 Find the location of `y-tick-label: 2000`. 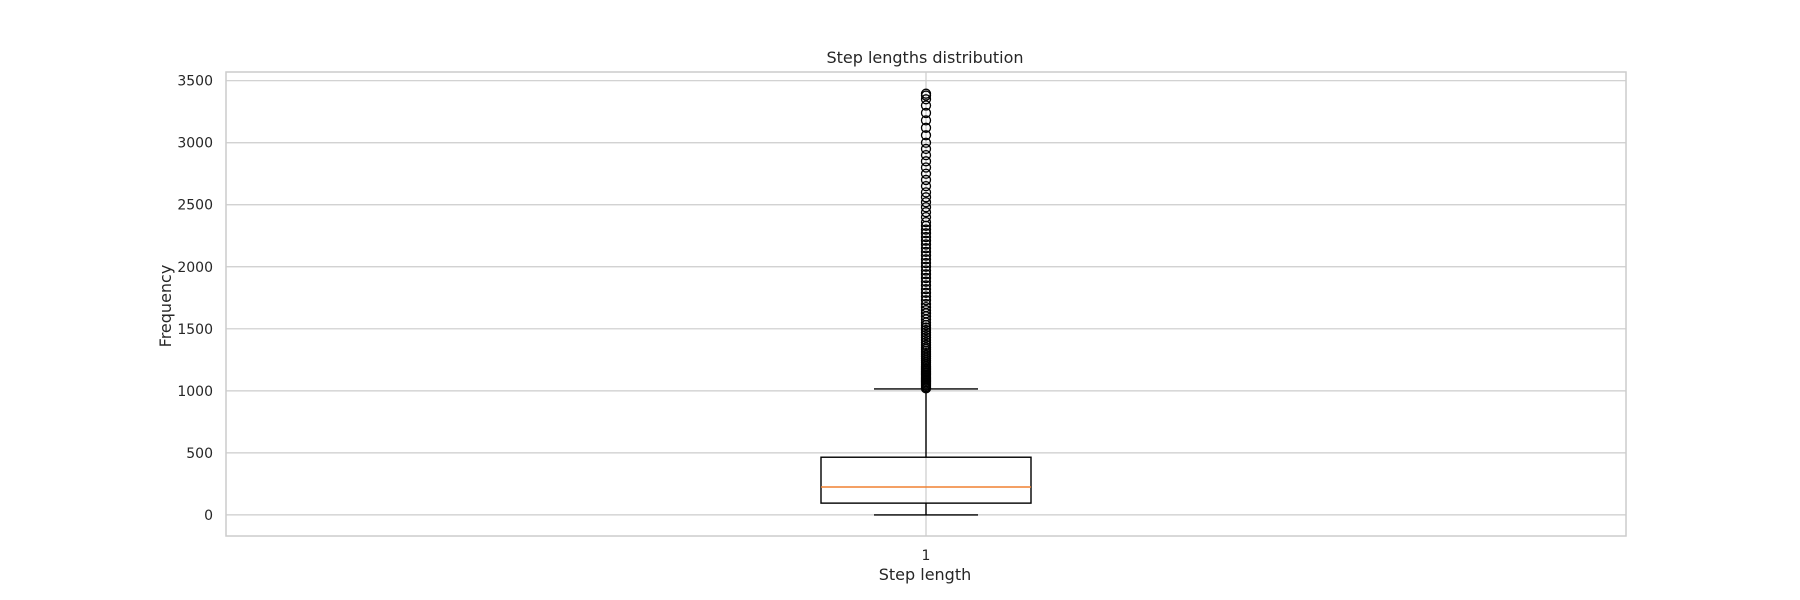

y-tick-label: 2000 is located at coordinates (195, 268).